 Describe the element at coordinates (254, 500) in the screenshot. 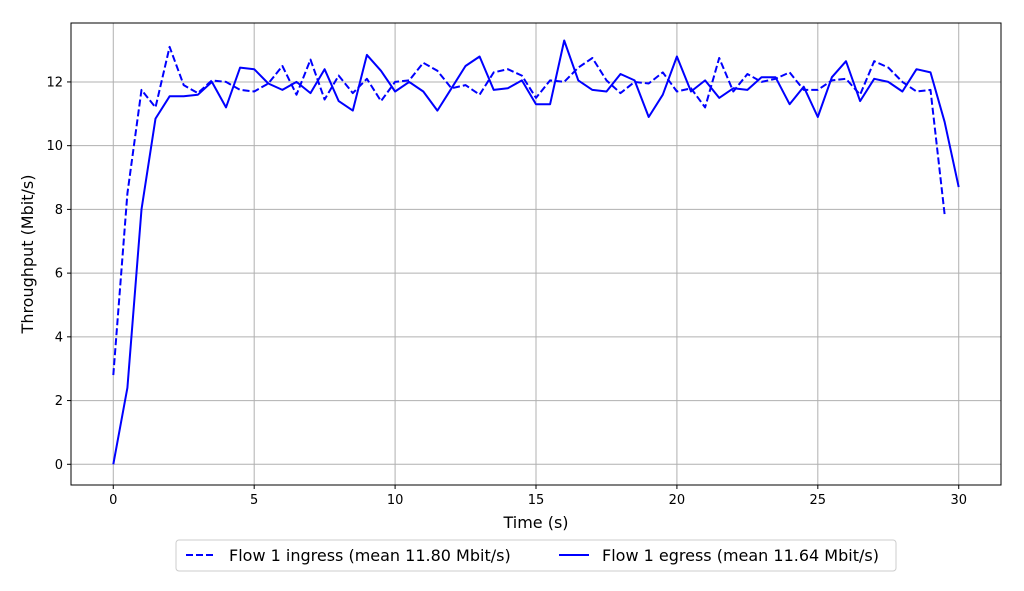

I see `x-tick-label: 5` at that location.